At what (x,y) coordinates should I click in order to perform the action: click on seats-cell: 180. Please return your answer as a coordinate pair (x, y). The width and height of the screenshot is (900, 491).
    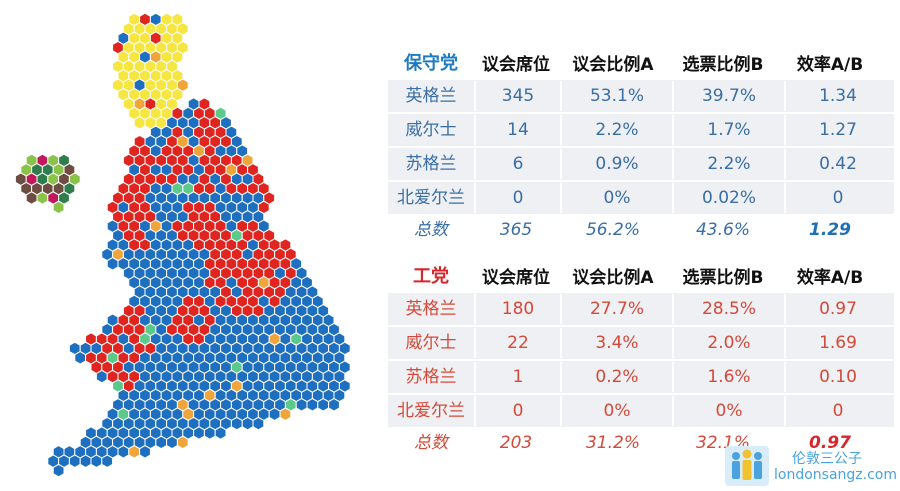
    Looking at the image, I should click on (517, 309).